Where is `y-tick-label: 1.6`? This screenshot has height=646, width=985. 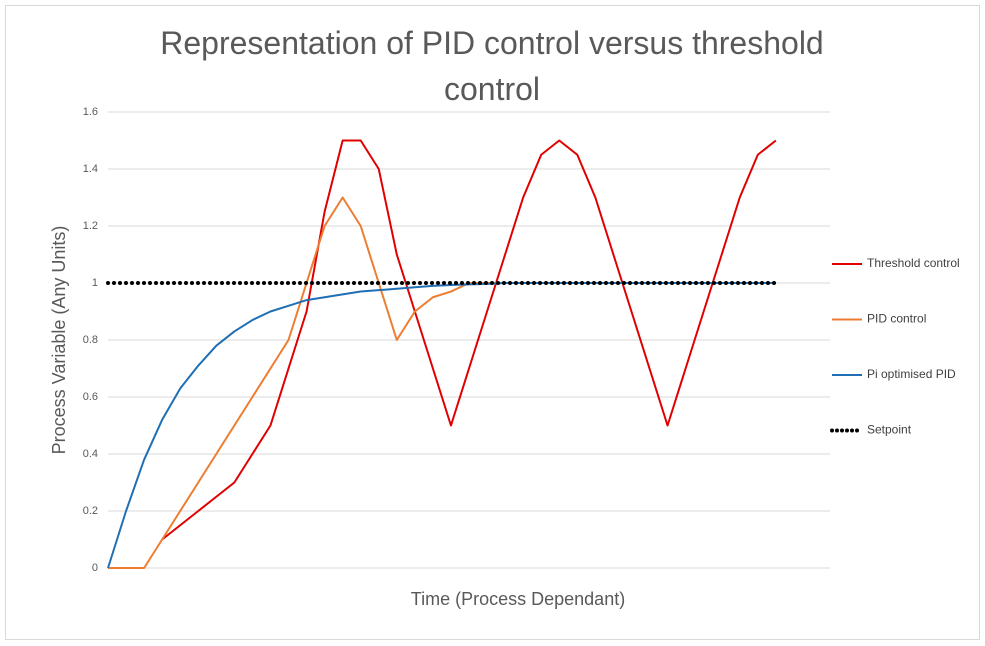 y-tick-label: 1.6 is located at coordinates (90, 112).